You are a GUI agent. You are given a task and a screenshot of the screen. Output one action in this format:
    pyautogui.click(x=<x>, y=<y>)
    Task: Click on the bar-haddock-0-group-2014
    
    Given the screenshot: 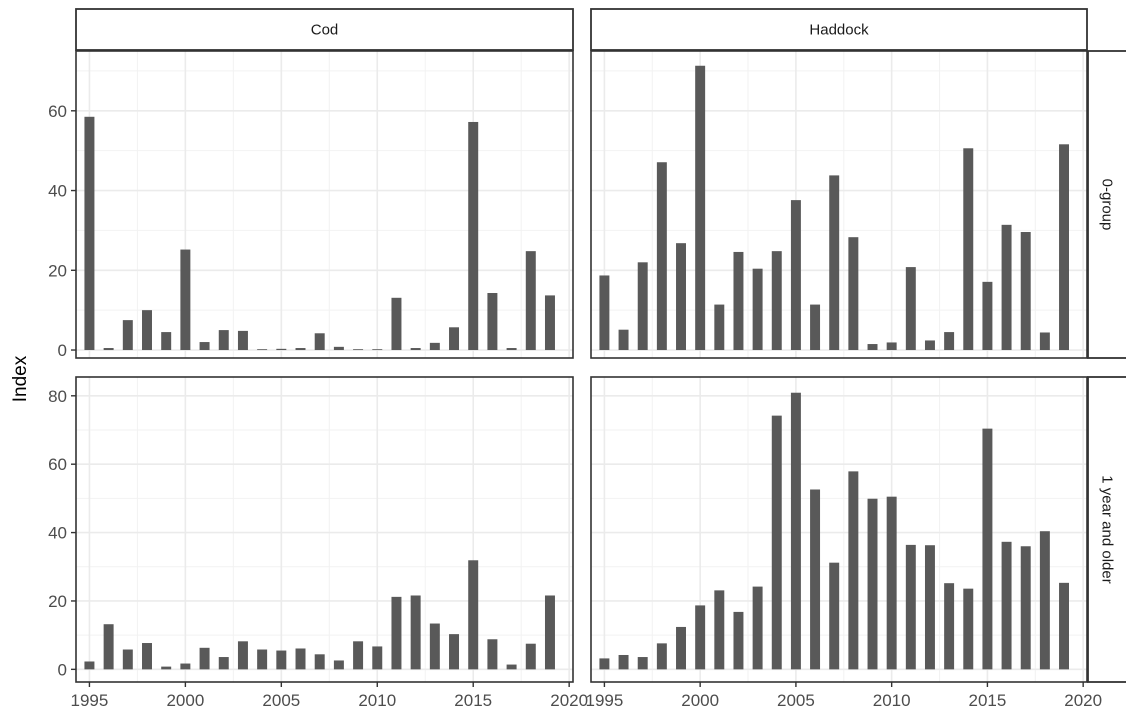 What is the action you would take?
    pyautogui.click(x=968, y=249)
    